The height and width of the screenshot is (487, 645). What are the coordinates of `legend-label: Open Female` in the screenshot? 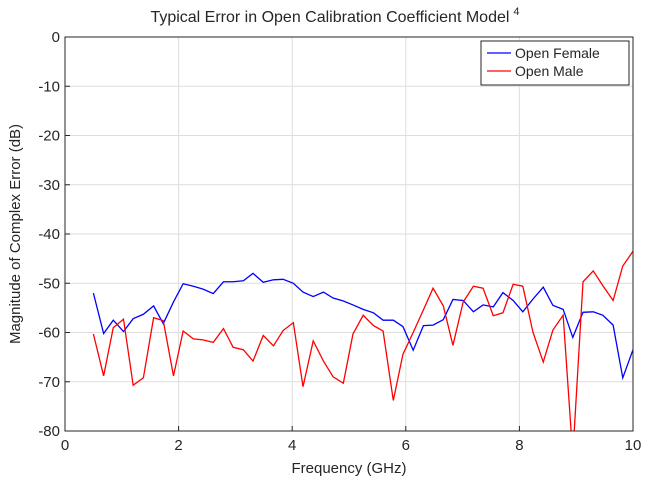 It's located at (557, 53).